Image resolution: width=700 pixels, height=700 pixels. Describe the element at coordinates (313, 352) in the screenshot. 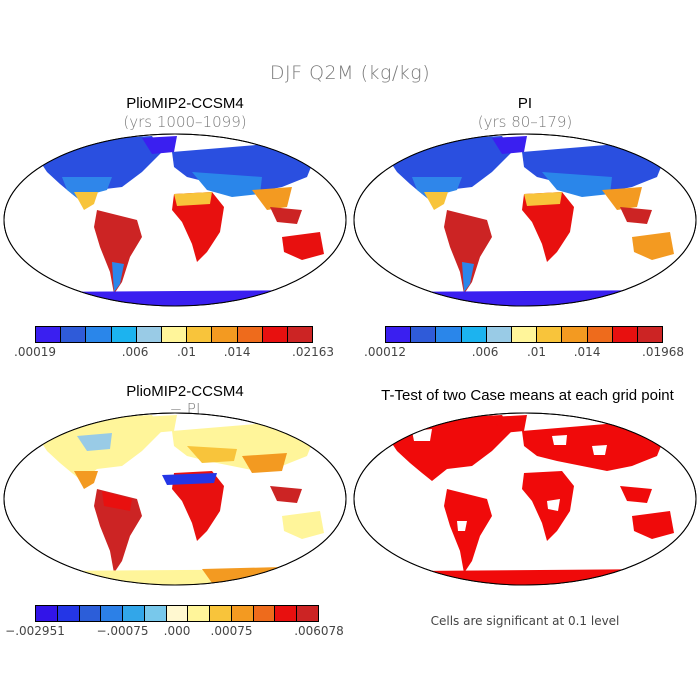

I see `cb1-label-4: .02163` at that location.